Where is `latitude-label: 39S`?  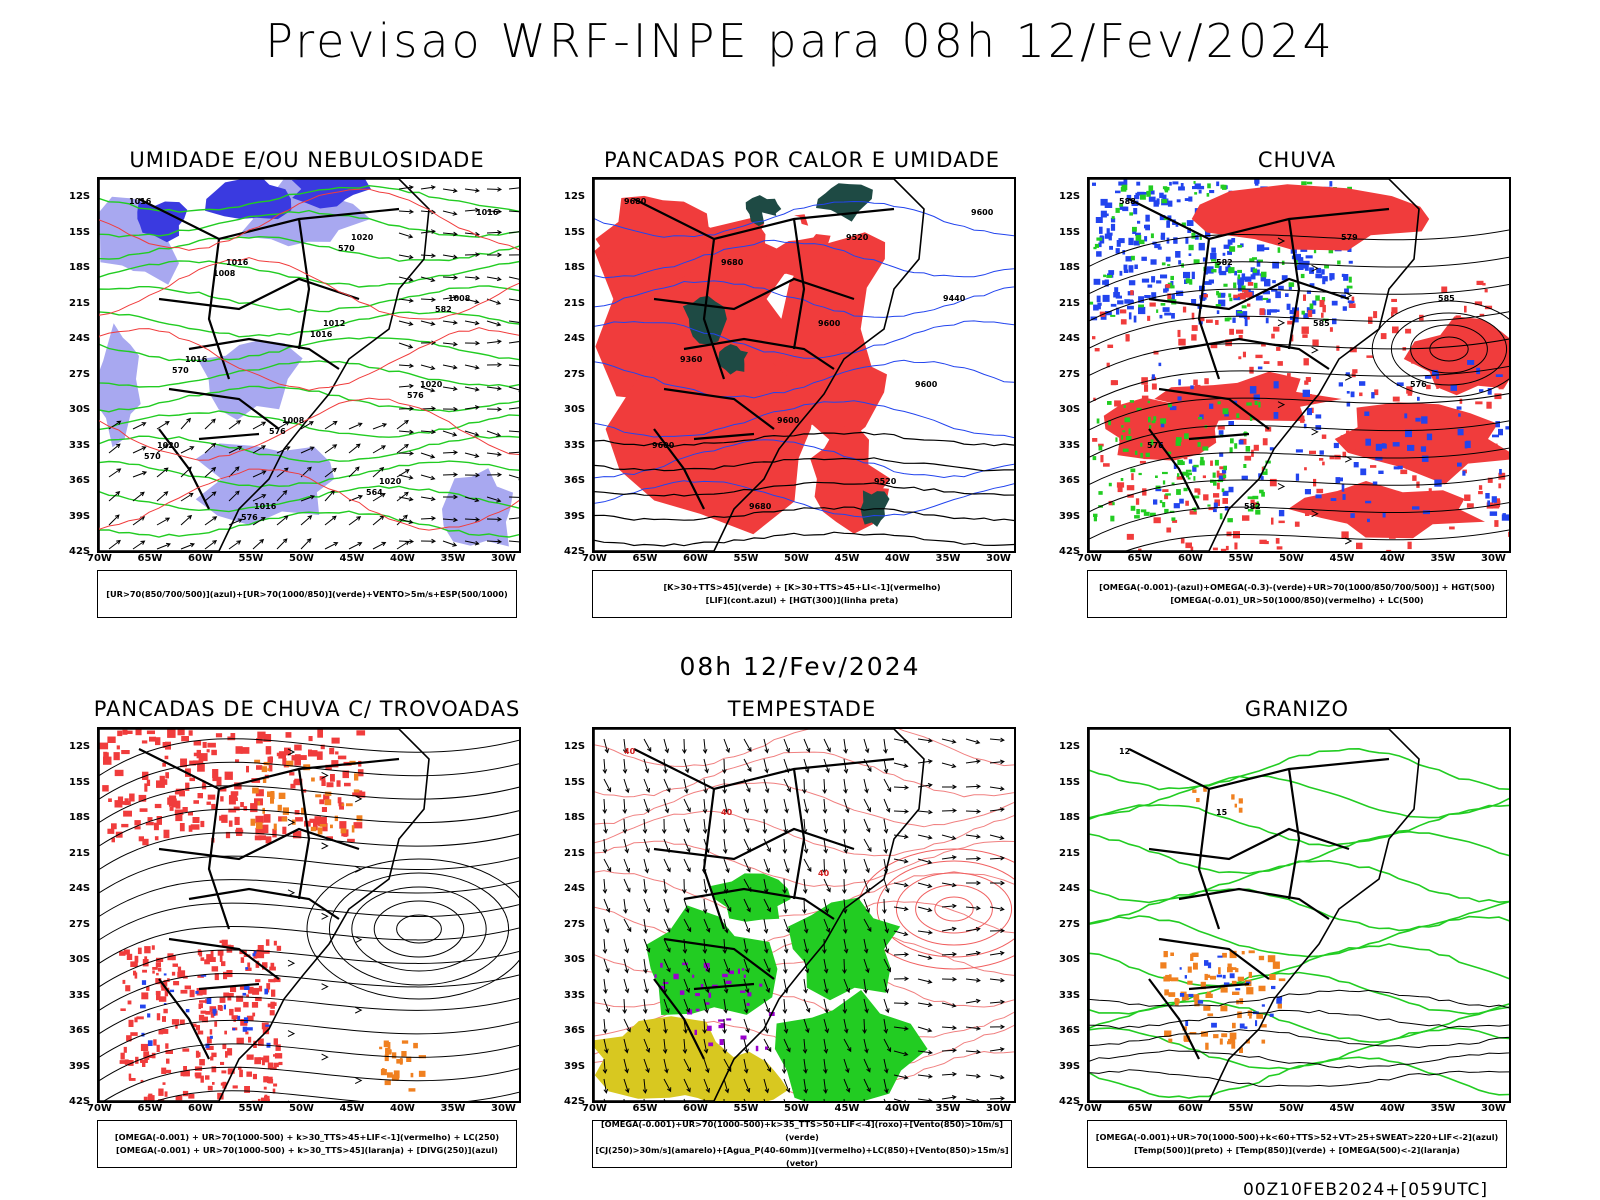
latitude-label: 39S is located at coordinates (575, 516).